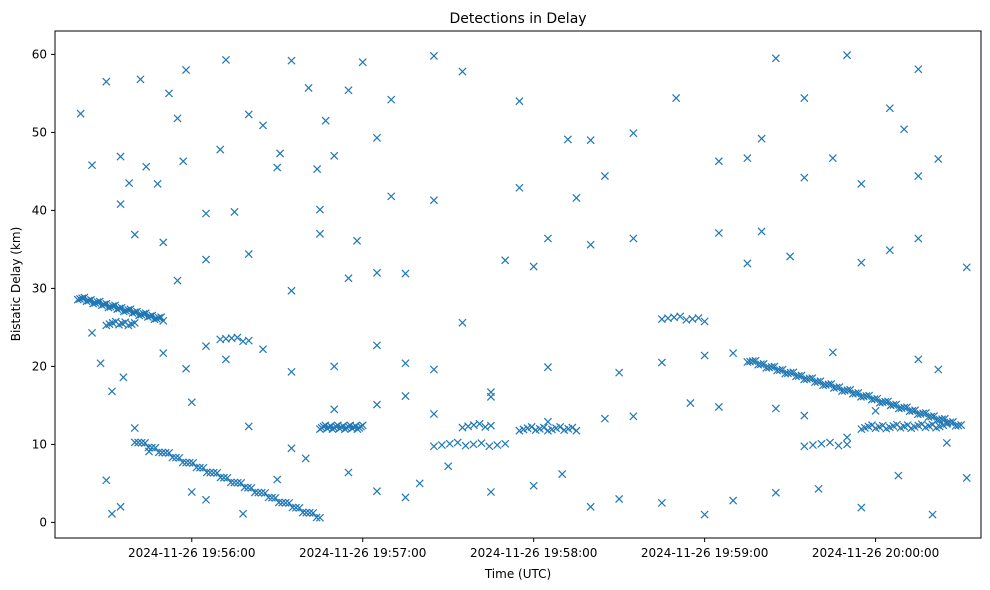  I want to click on y-tick-label: 20, so click(39, 366).